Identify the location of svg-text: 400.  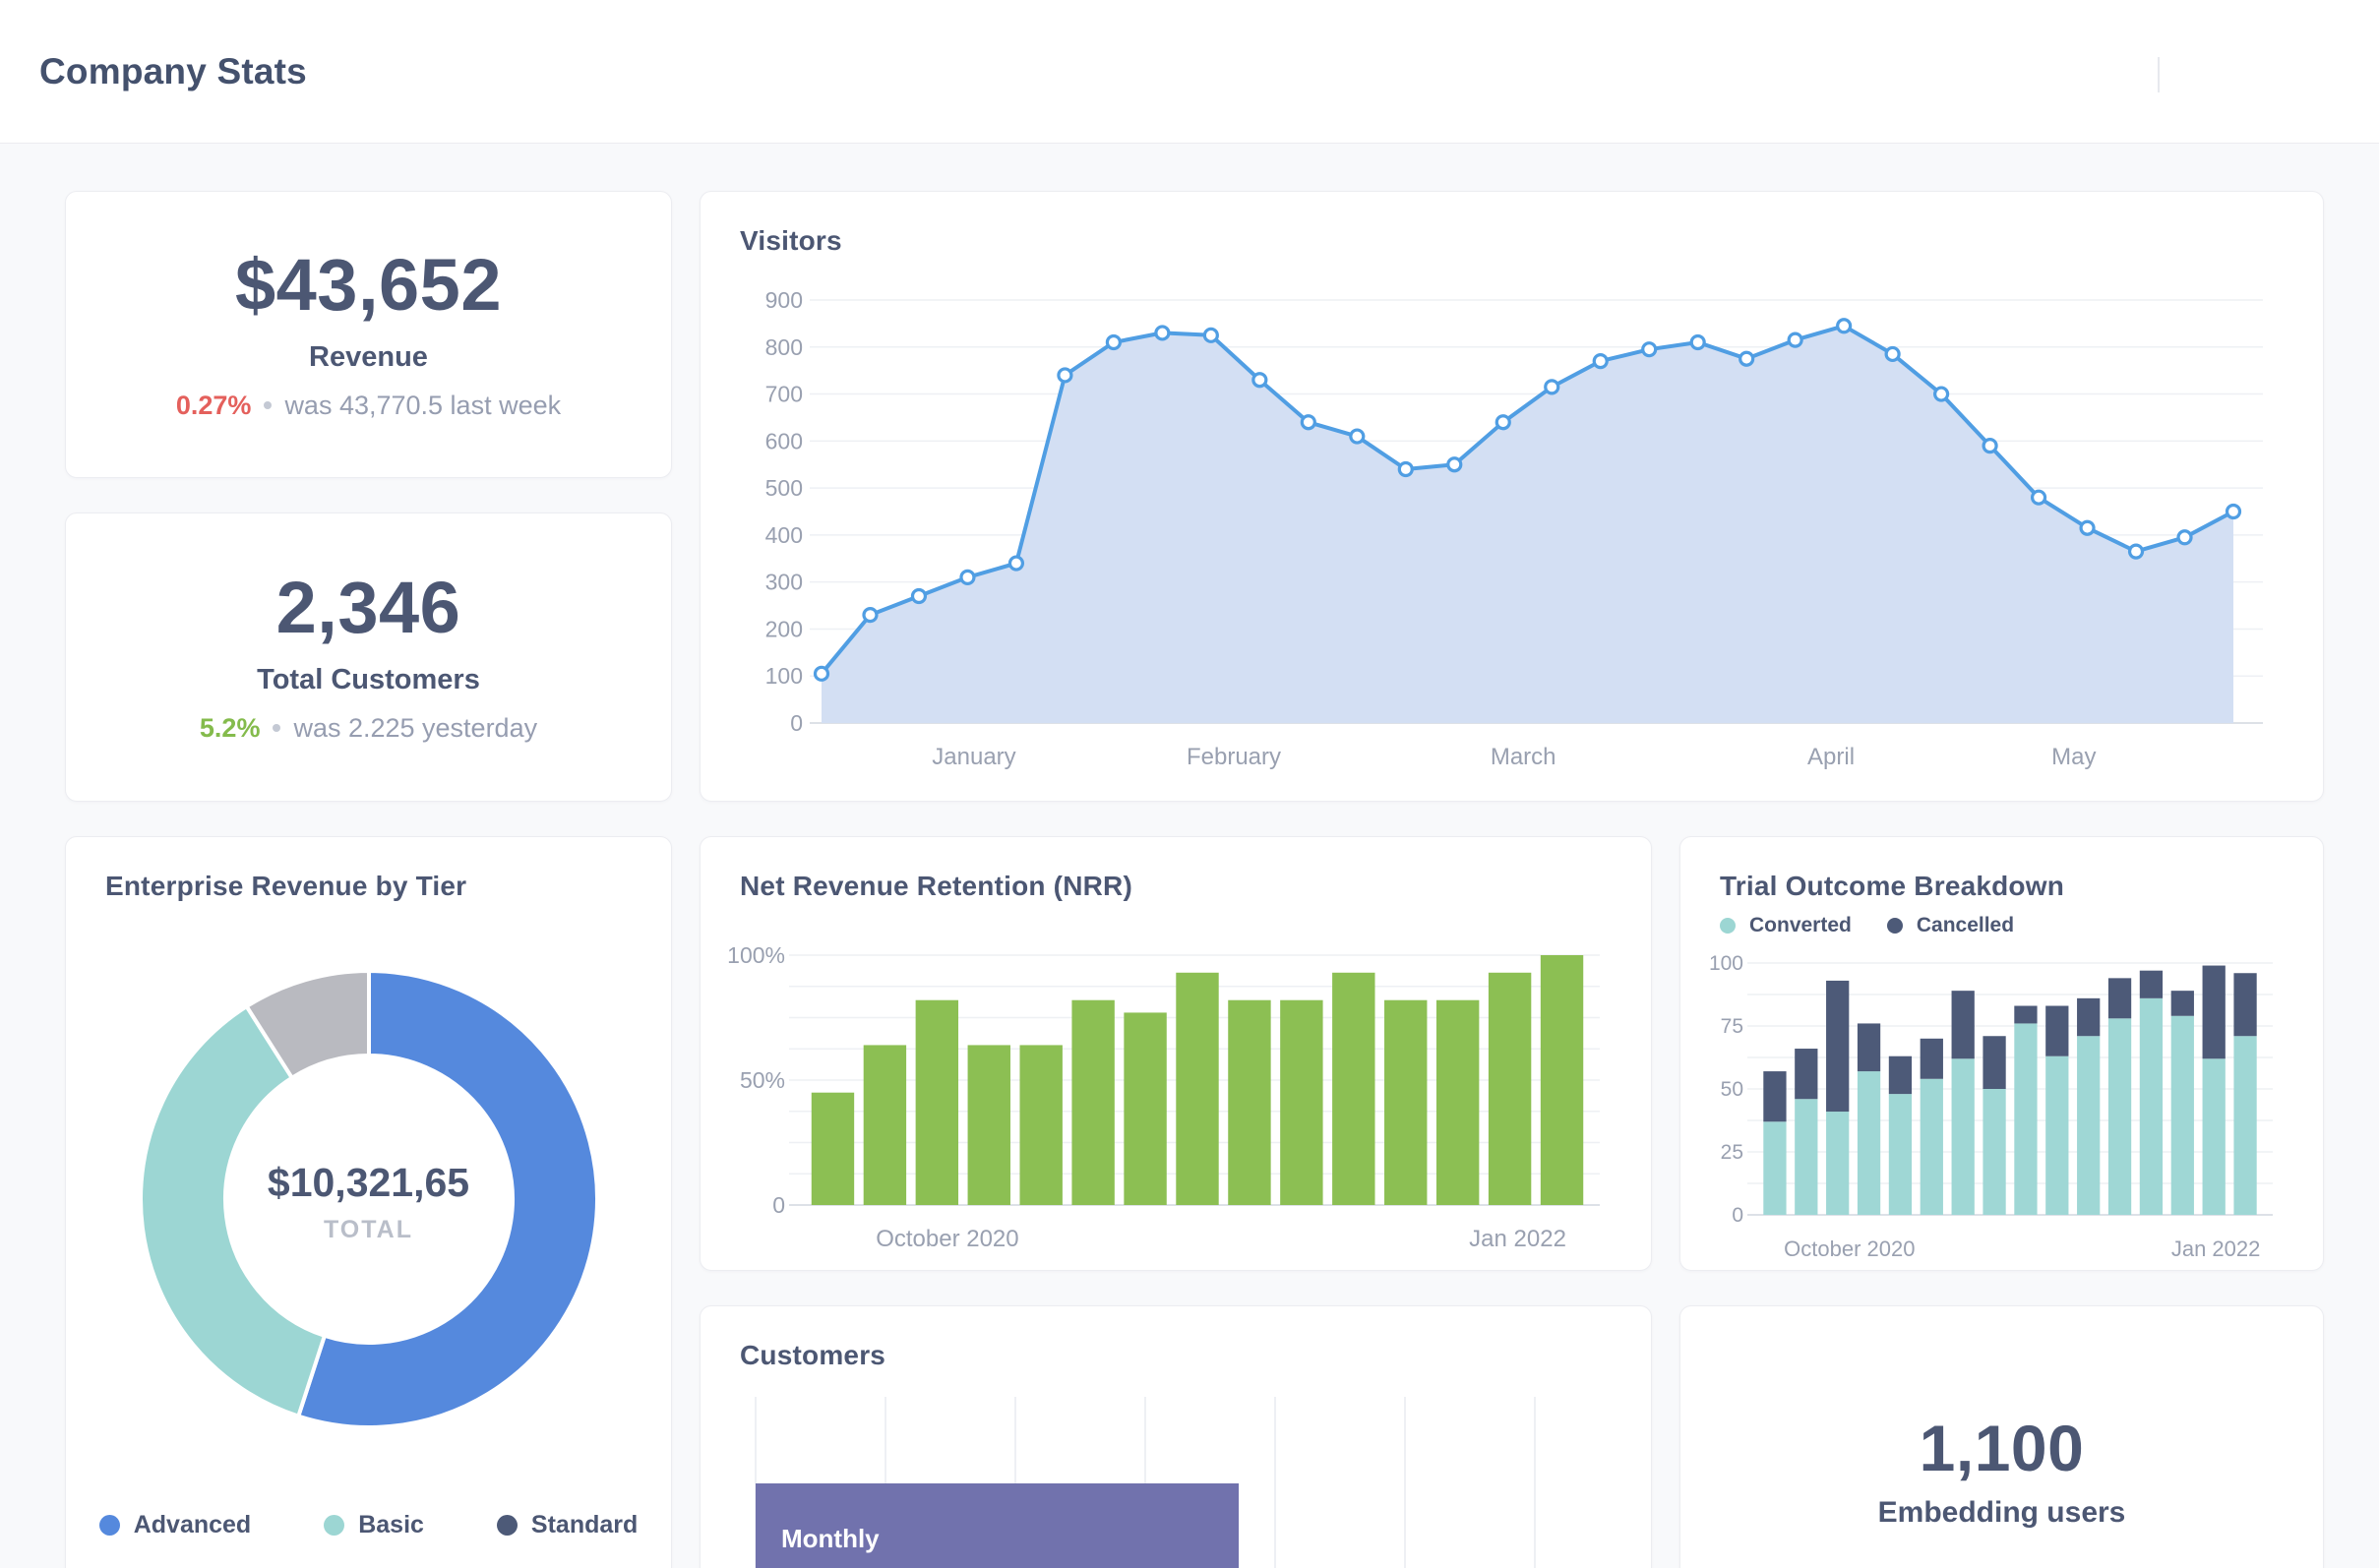
(784, 535).